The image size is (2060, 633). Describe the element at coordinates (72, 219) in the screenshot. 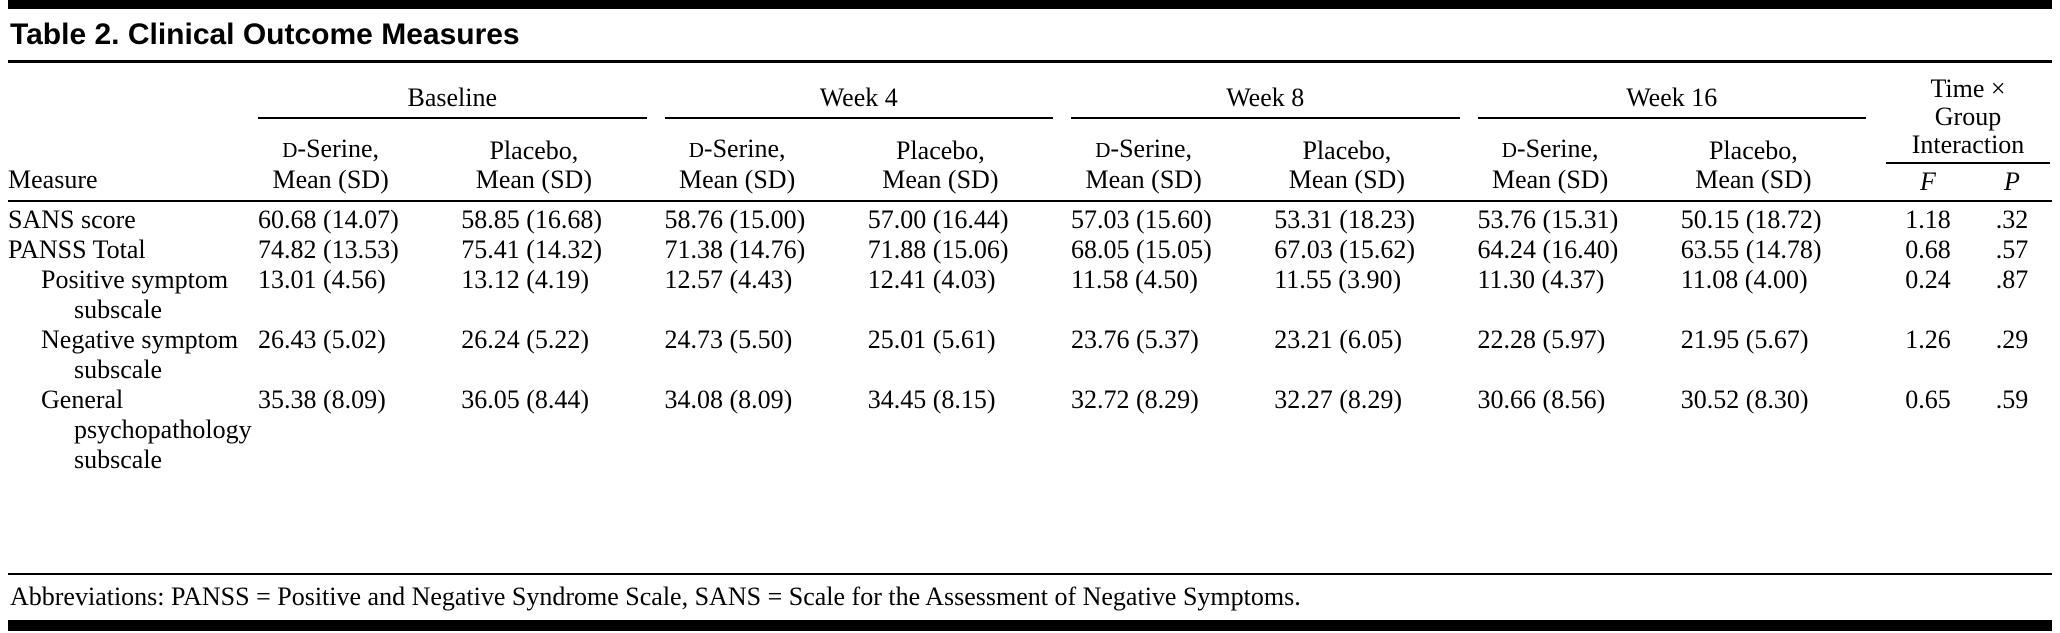

I see `measure-cell: SANS score` at that location.